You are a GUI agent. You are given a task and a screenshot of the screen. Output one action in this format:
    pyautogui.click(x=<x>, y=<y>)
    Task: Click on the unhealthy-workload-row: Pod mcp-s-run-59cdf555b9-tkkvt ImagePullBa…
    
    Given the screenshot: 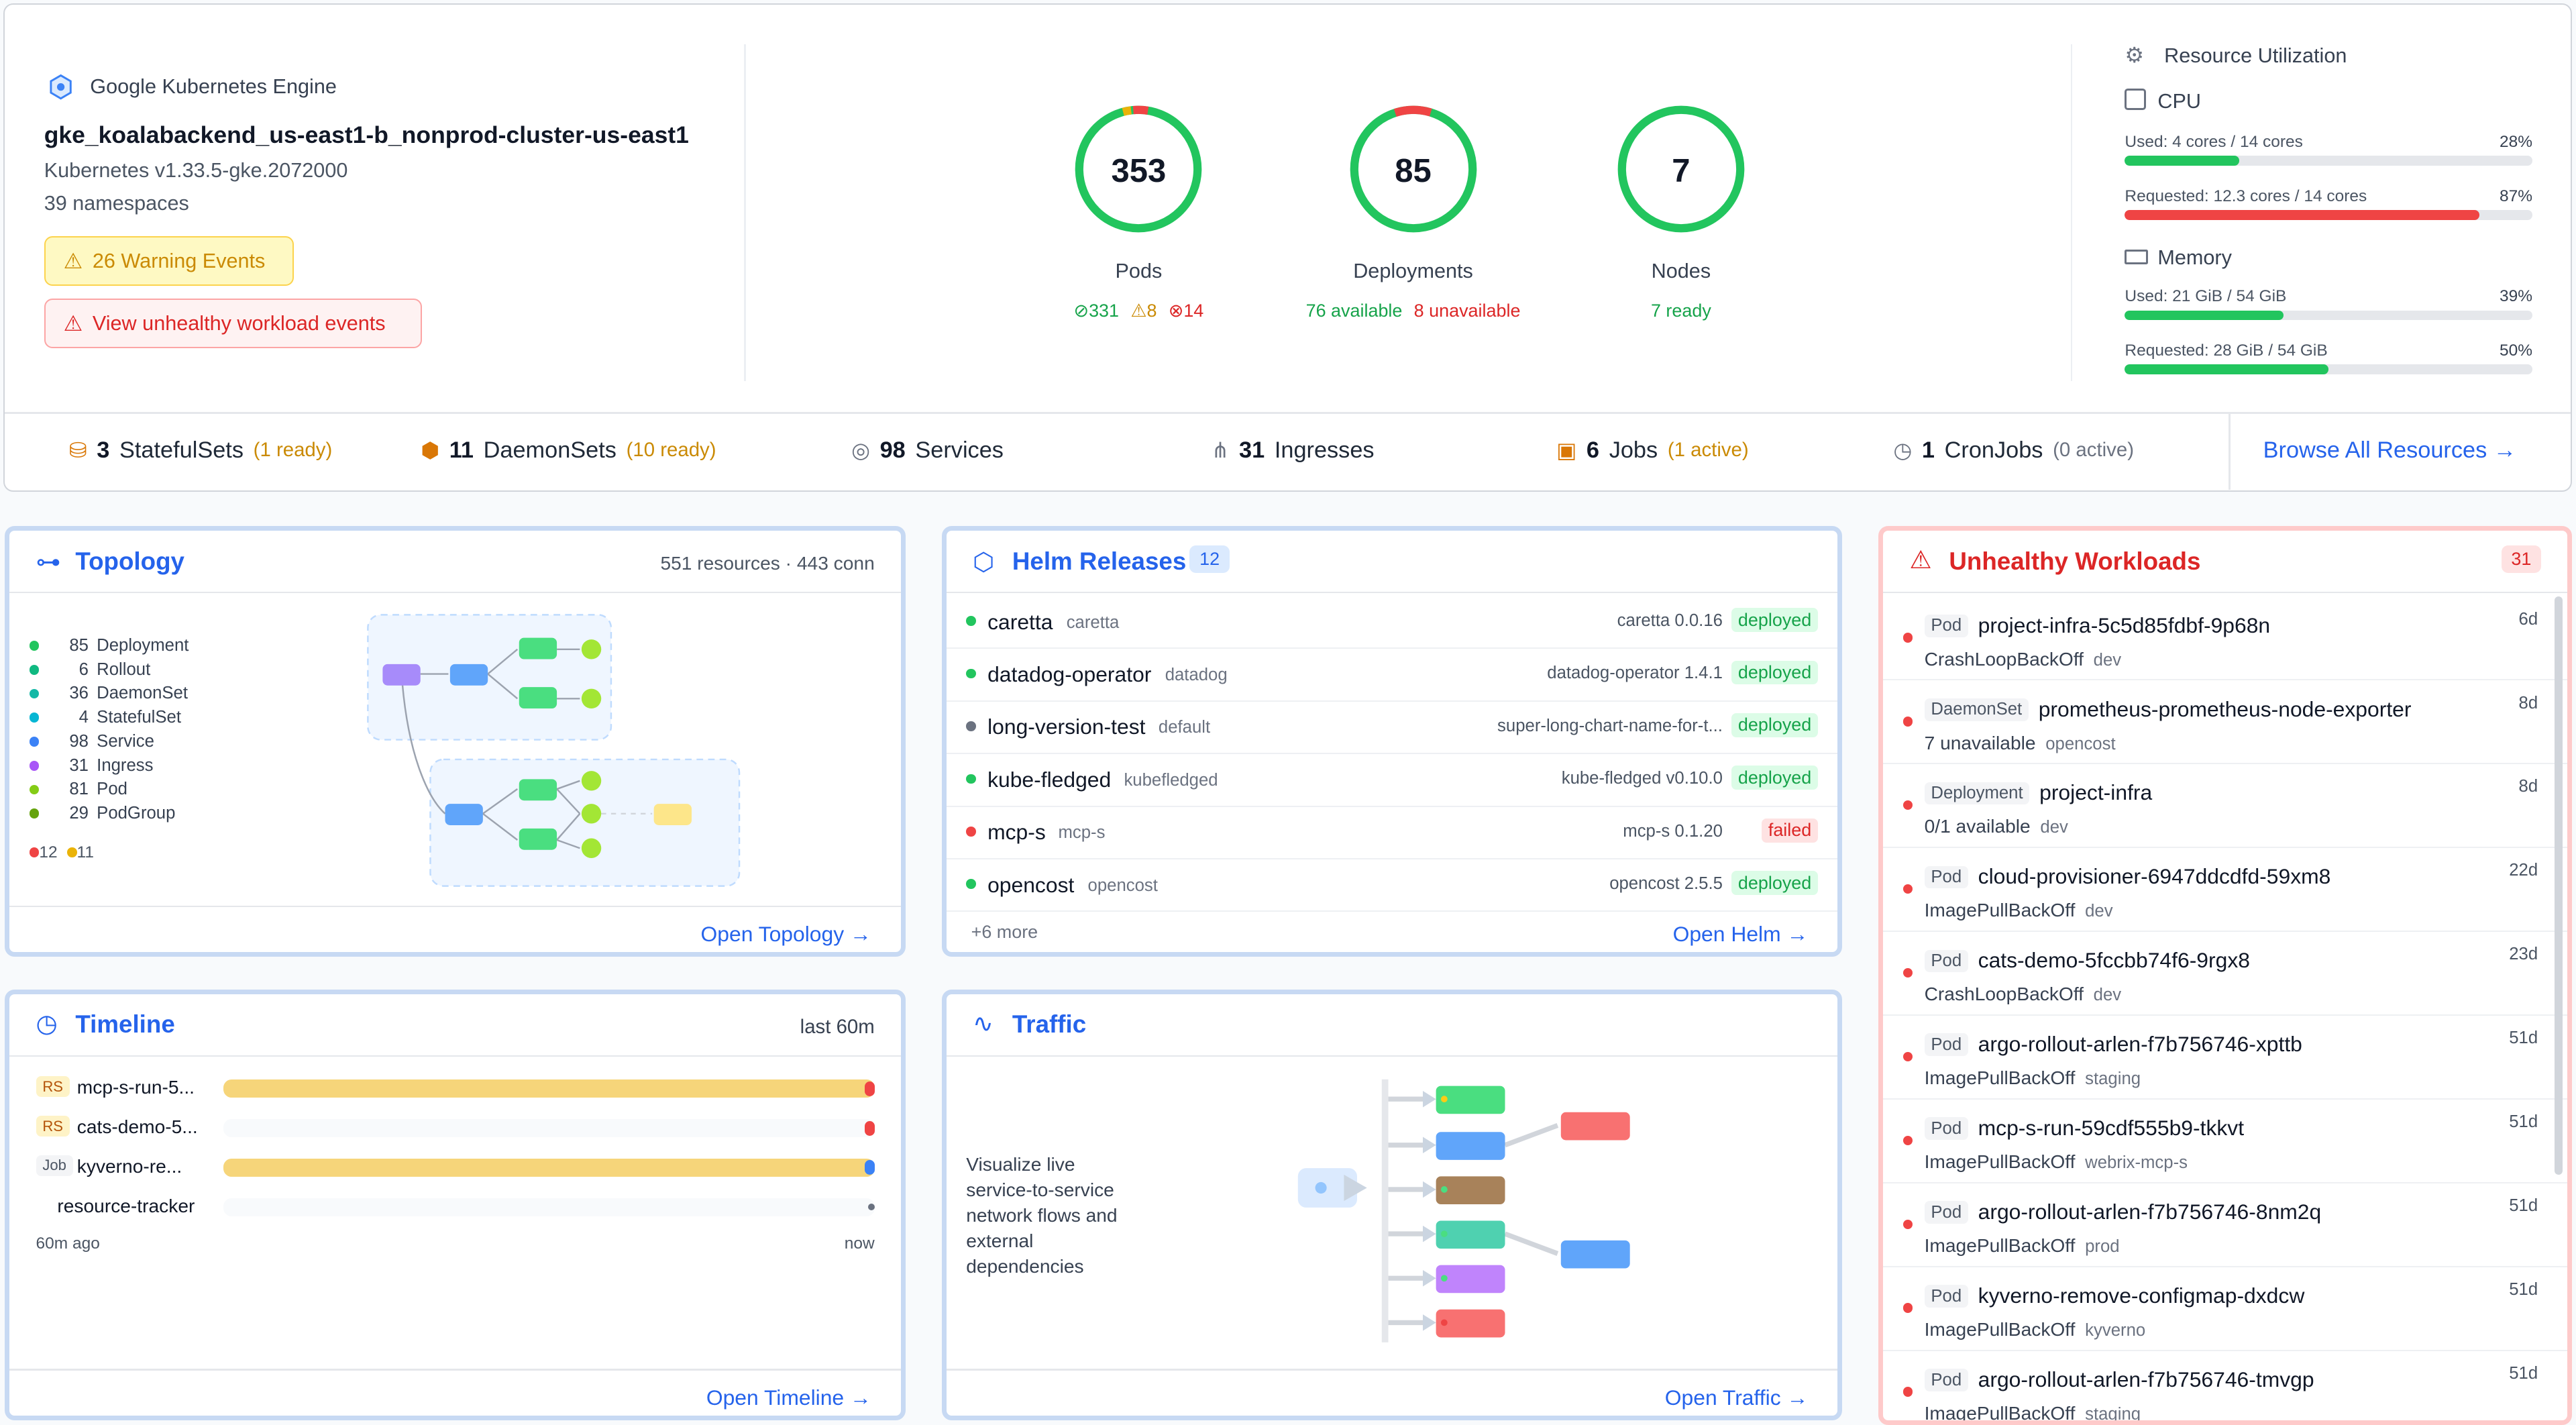 What is the action you would take?
    pyautogui.click(x=2225, y=1141)
    